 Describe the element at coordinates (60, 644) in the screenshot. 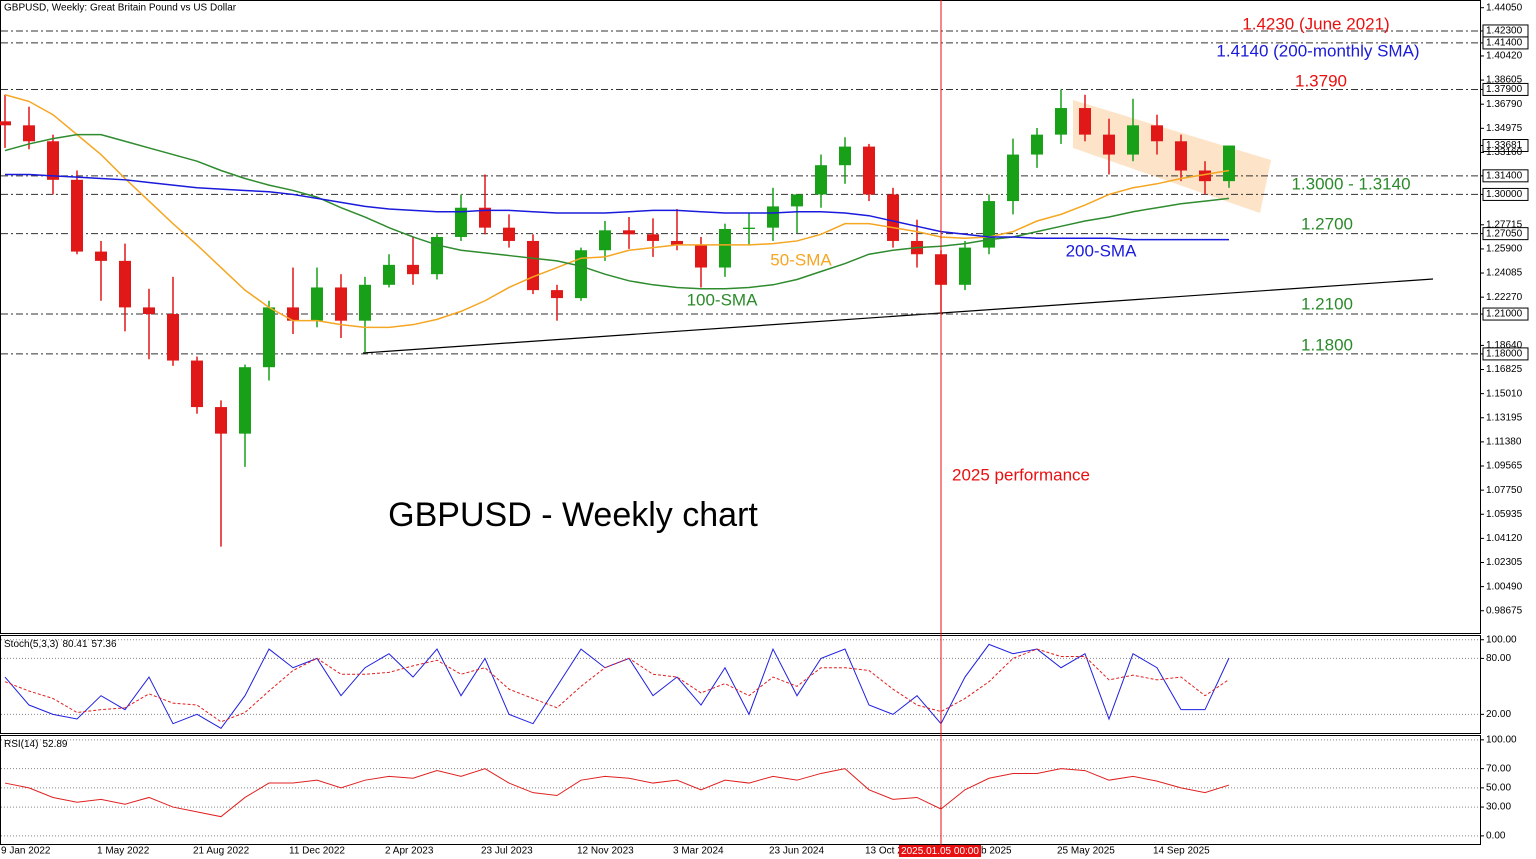

I see `indicator-title: Stoch(5,3,3) 80.41 57.36` at that location.